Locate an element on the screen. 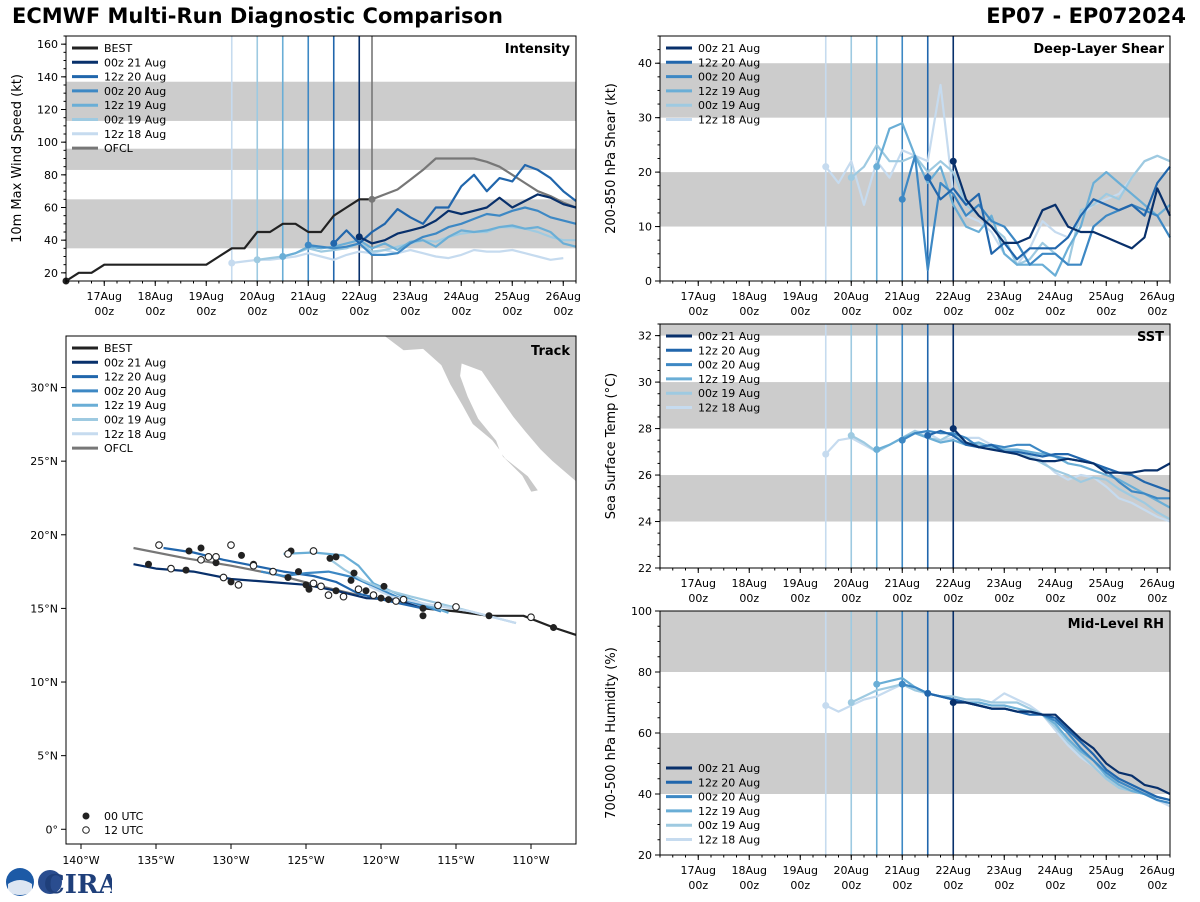  legend-label: 00z 21 Aug is located at coordinates (729, 768).